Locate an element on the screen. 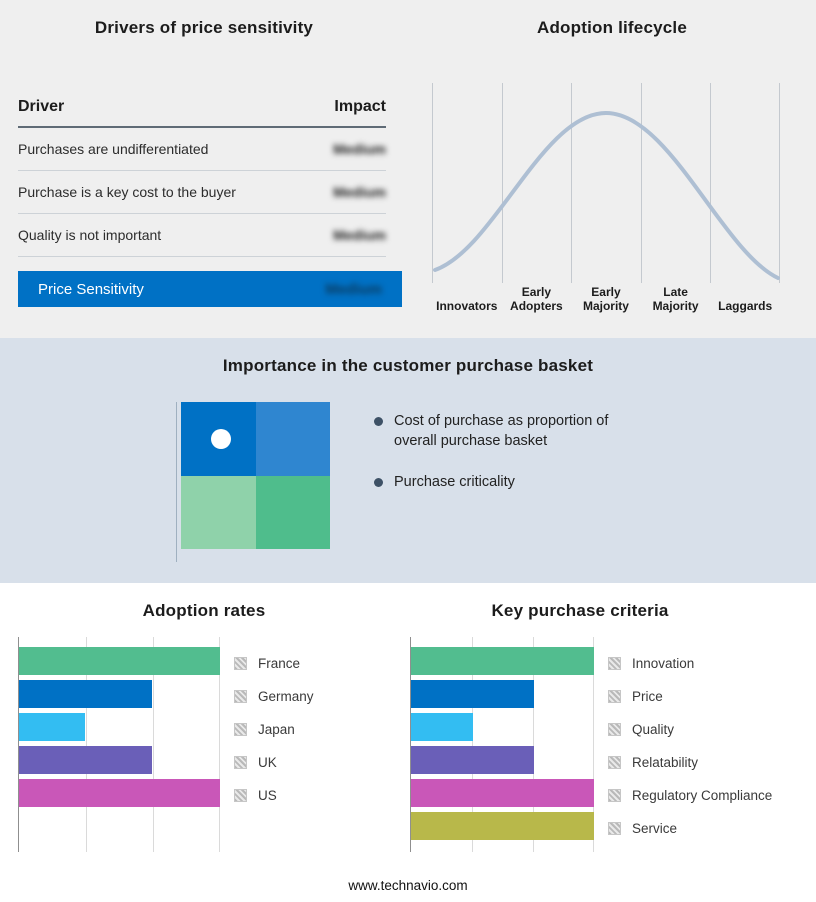 This screenshot has width=816, height=902. bell-curve-path is located at coordinates (606, 195).